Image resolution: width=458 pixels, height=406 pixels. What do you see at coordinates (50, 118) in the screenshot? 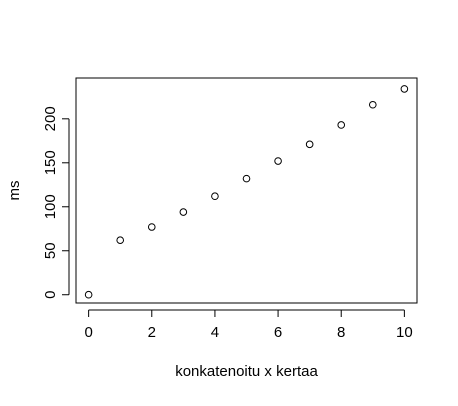
I see `y-tick-label: 200` at bounding box center [50, 118].